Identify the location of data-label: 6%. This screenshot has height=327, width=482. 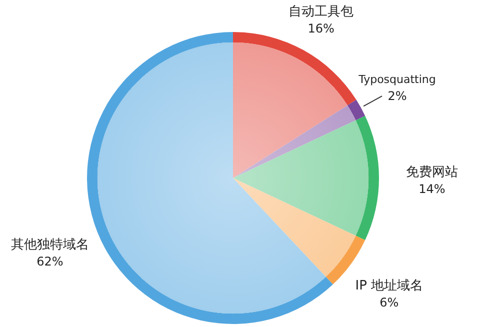
(389, 302).